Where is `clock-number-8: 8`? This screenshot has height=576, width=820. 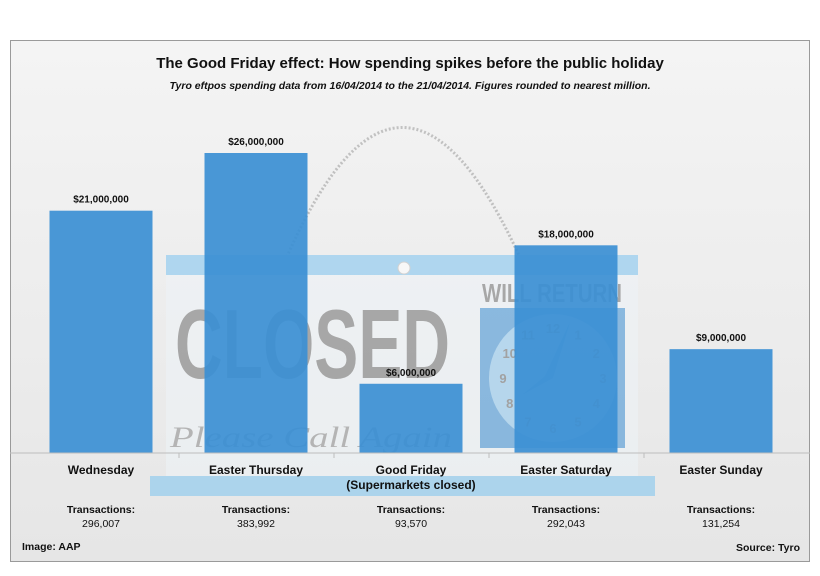
clock-number-8: 8 is located at coordinates (509, 403).